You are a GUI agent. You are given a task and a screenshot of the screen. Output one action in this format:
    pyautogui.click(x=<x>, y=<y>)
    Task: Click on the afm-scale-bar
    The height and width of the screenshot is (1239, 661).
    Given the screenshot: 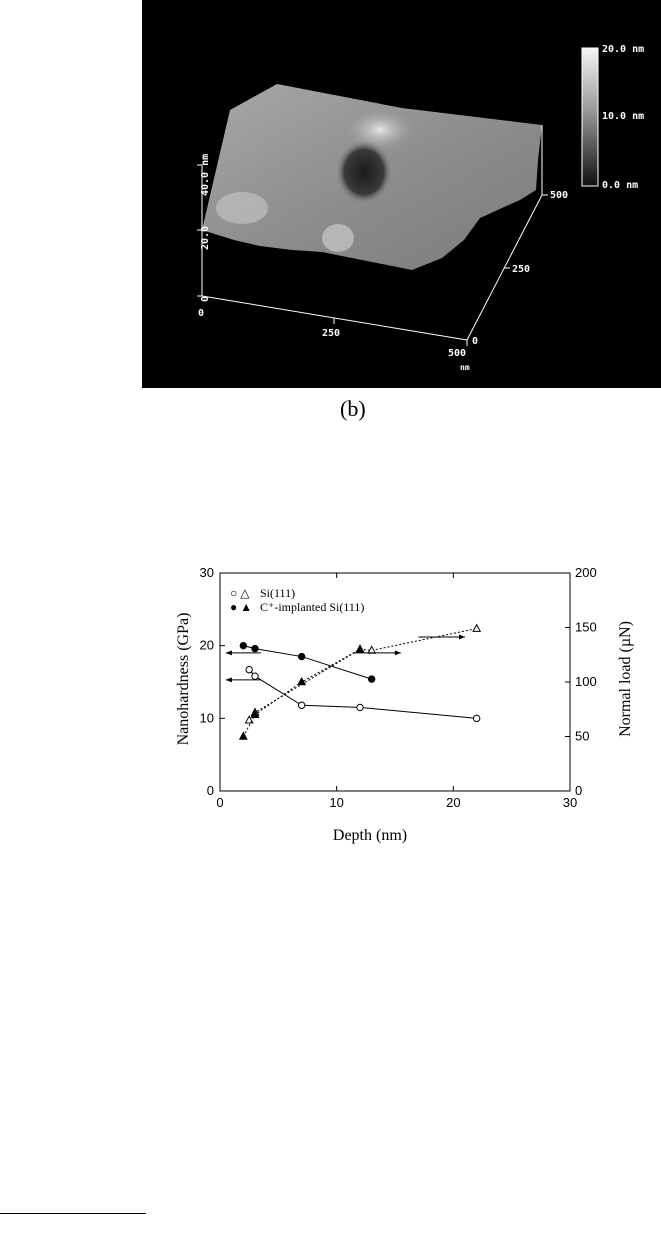 What is the action you would take?
    pyautogui.click(x=590, y=117)
    